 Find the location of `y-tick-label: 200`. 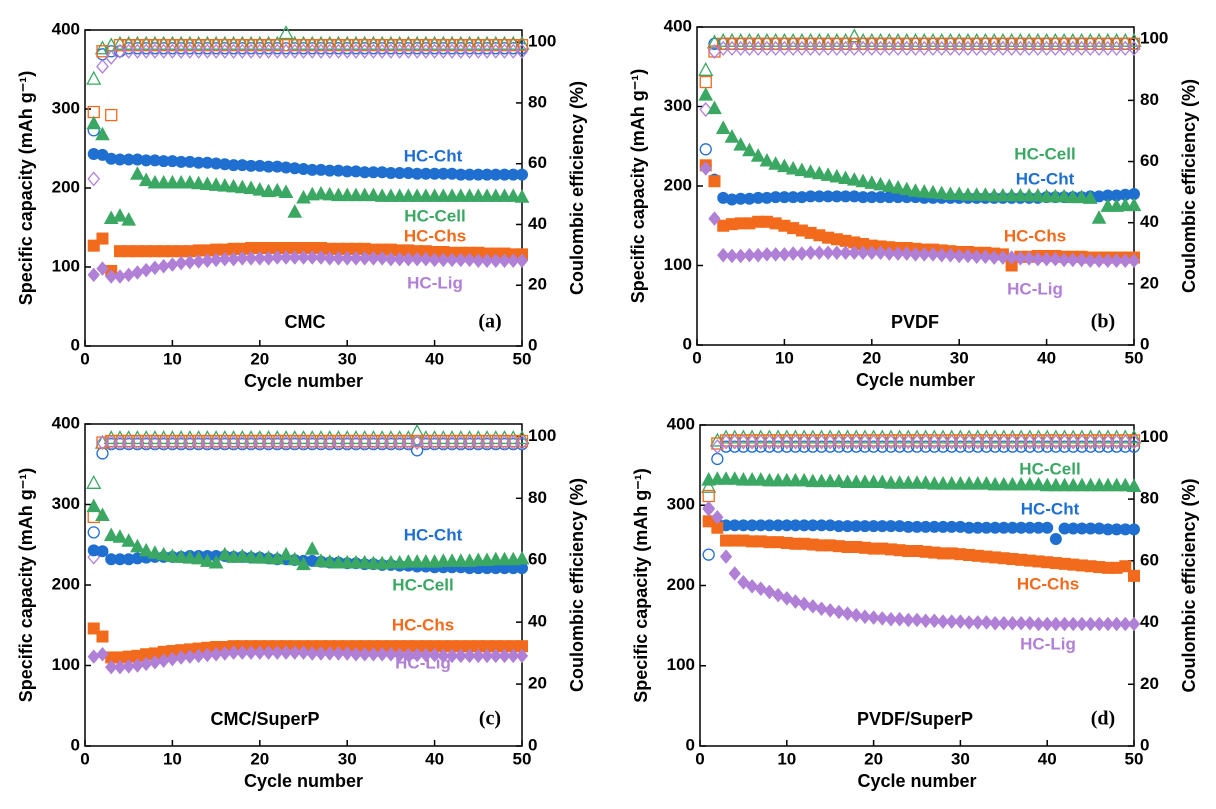

y-tick-label: 200 is located at coordinates (678, 184).